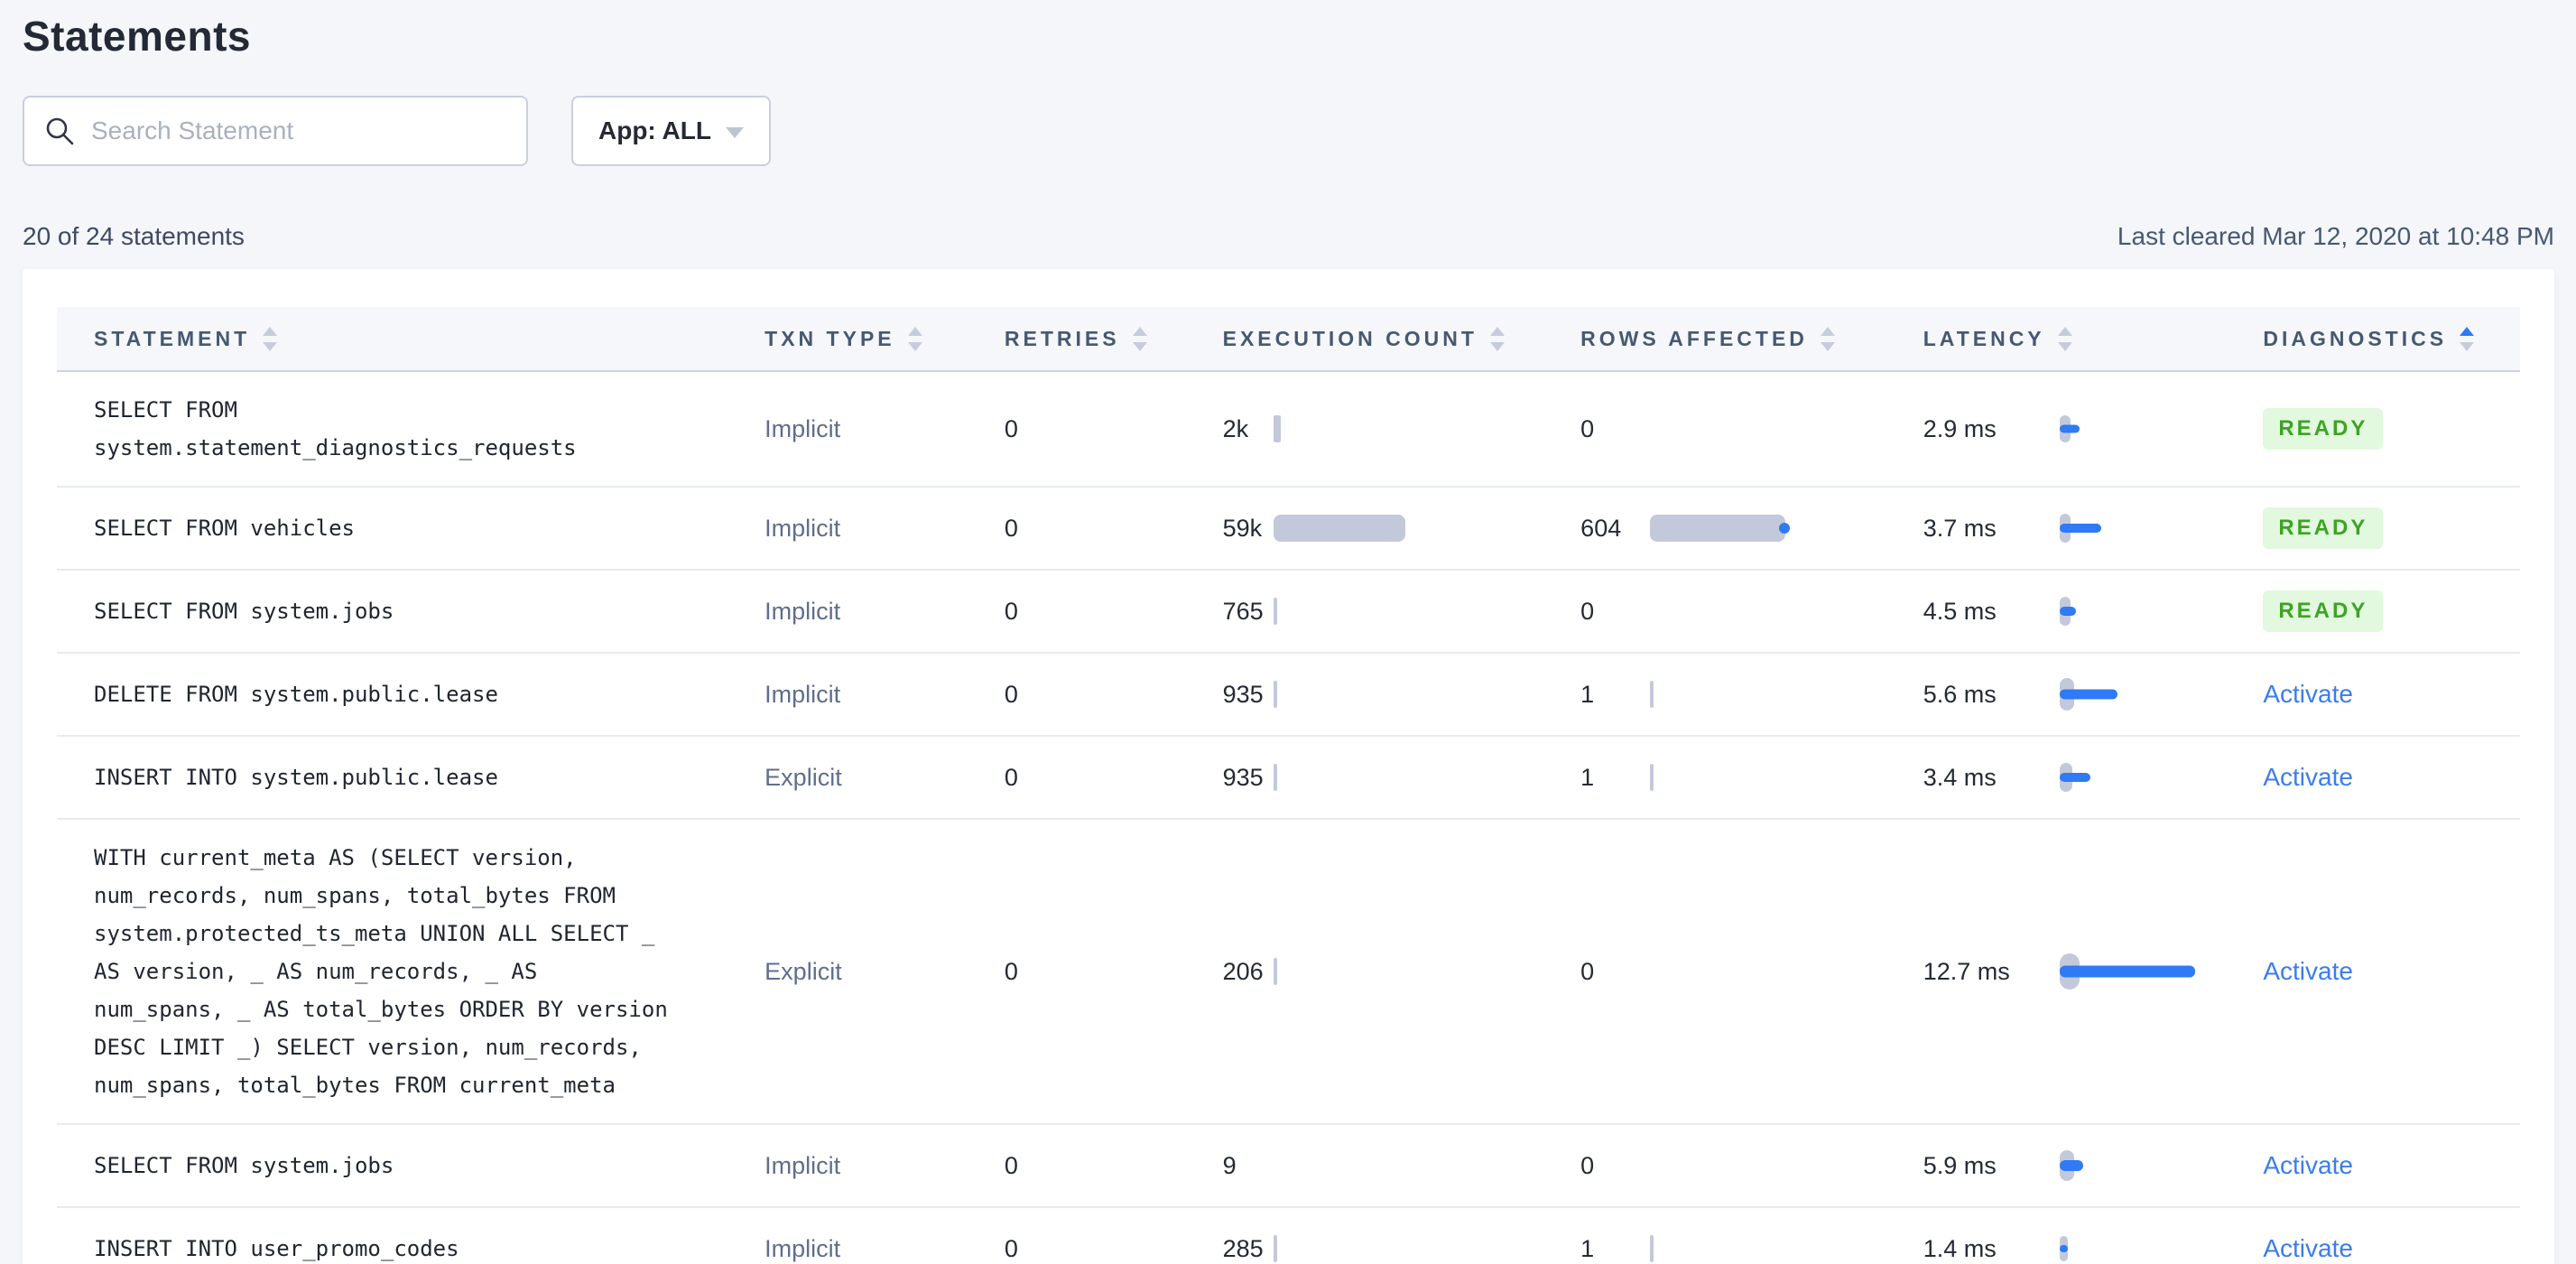 This screenshot has height=1264, width=2576. Describe the element at coordinates (411, 528) in the screenshot. I see `statement-cell: SELECT FROM vehicles` at that location.